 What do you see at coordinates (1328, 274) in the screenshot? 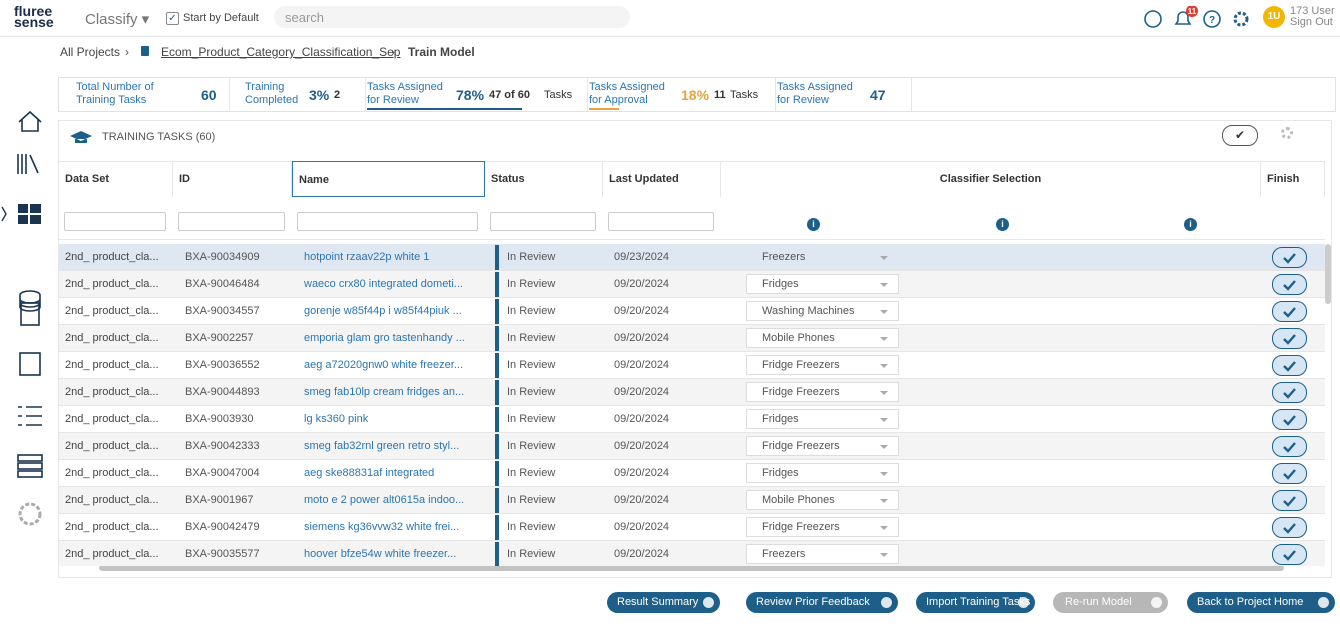
I see `v-scrollbar` at bounding box center [1328, 274].